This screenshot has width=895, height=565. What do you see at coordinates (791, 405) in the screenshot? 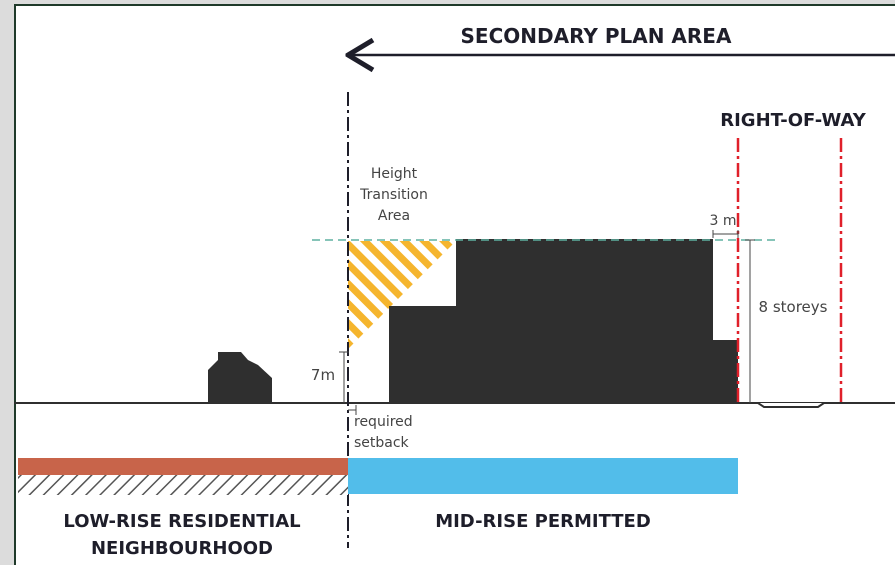
I see `road-dip` at bounding box center [791, 405].